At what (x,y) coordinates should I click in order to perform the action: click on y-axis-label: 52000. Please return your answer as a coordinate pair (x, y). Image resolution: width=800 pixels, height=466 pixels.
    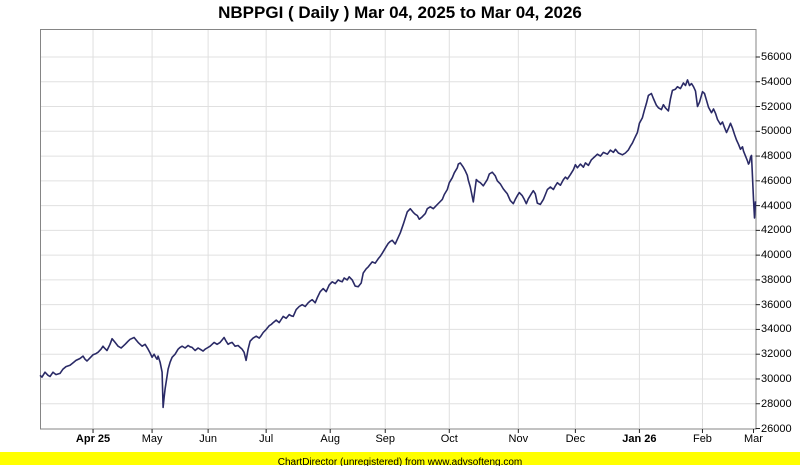
    Looking at the image, I should click on (776, 106).